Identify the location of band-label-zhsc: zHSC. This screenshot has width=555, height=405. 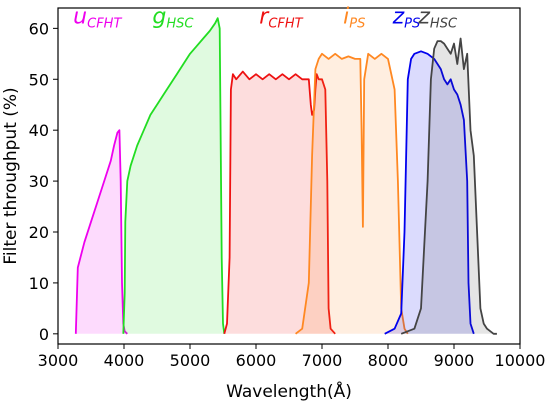
(437, 17).